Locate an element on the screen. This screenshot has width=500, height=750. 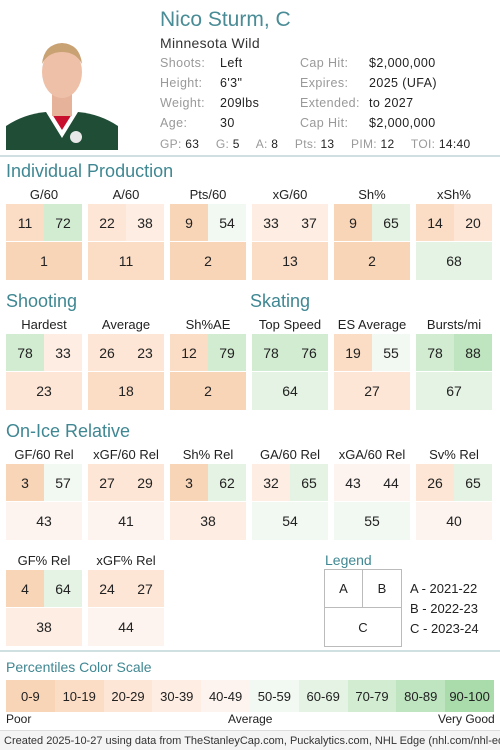
value-2021-22: 26 is located at coordinates (435, 482).